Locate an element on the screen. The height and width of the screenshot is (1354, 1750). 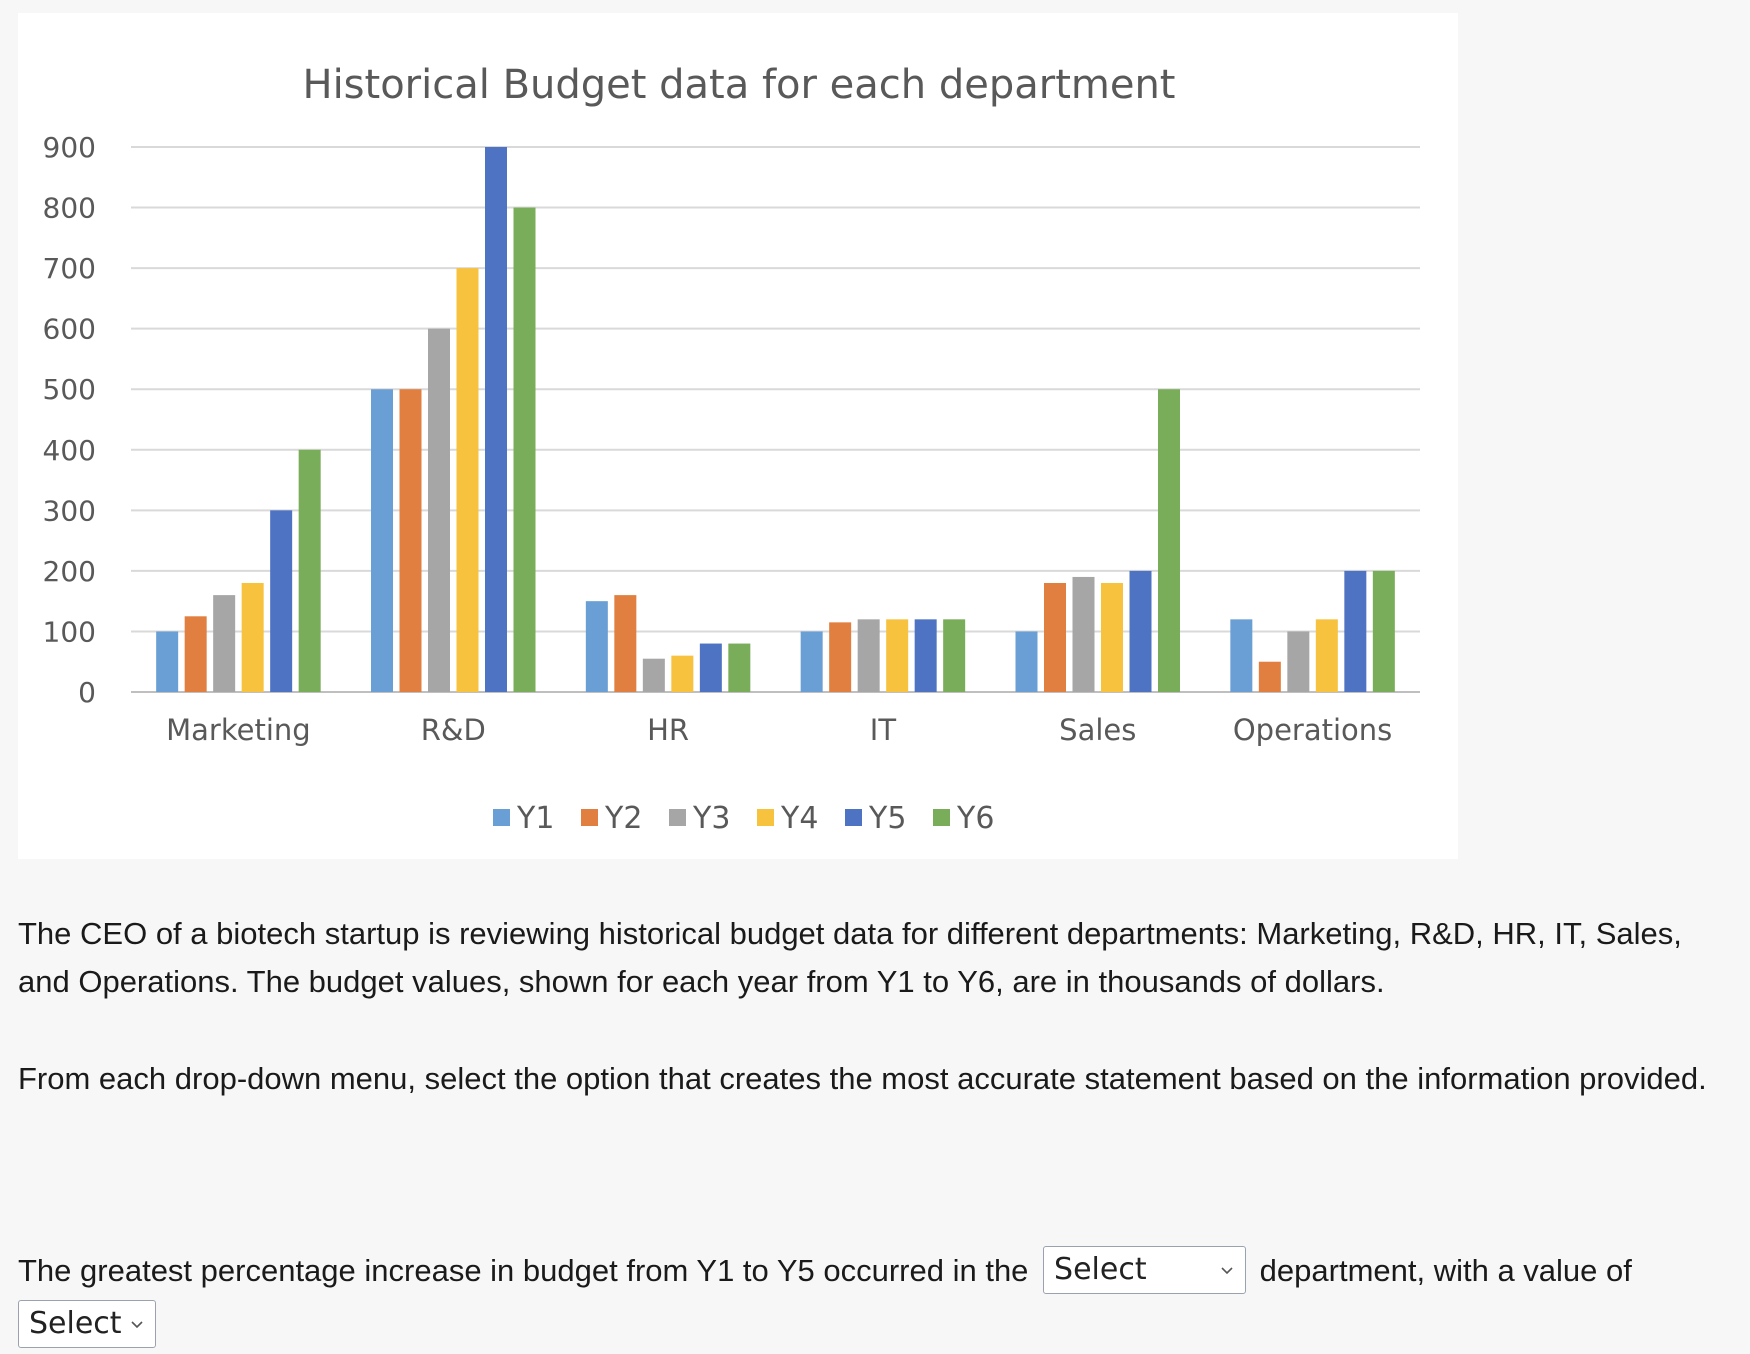
bar-y3-sales is located at coordinates (1083, 634).